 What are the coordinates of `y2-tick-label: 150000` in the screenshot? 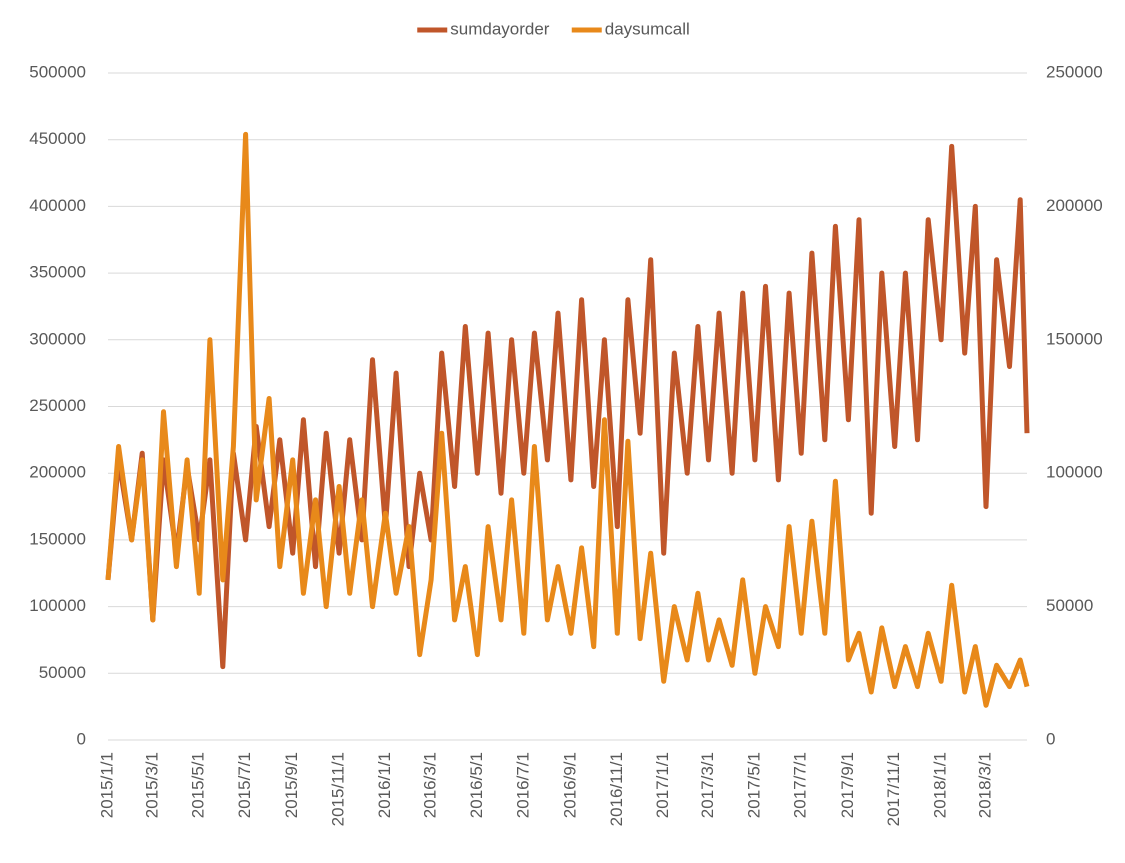 It's located at (1074, 338).